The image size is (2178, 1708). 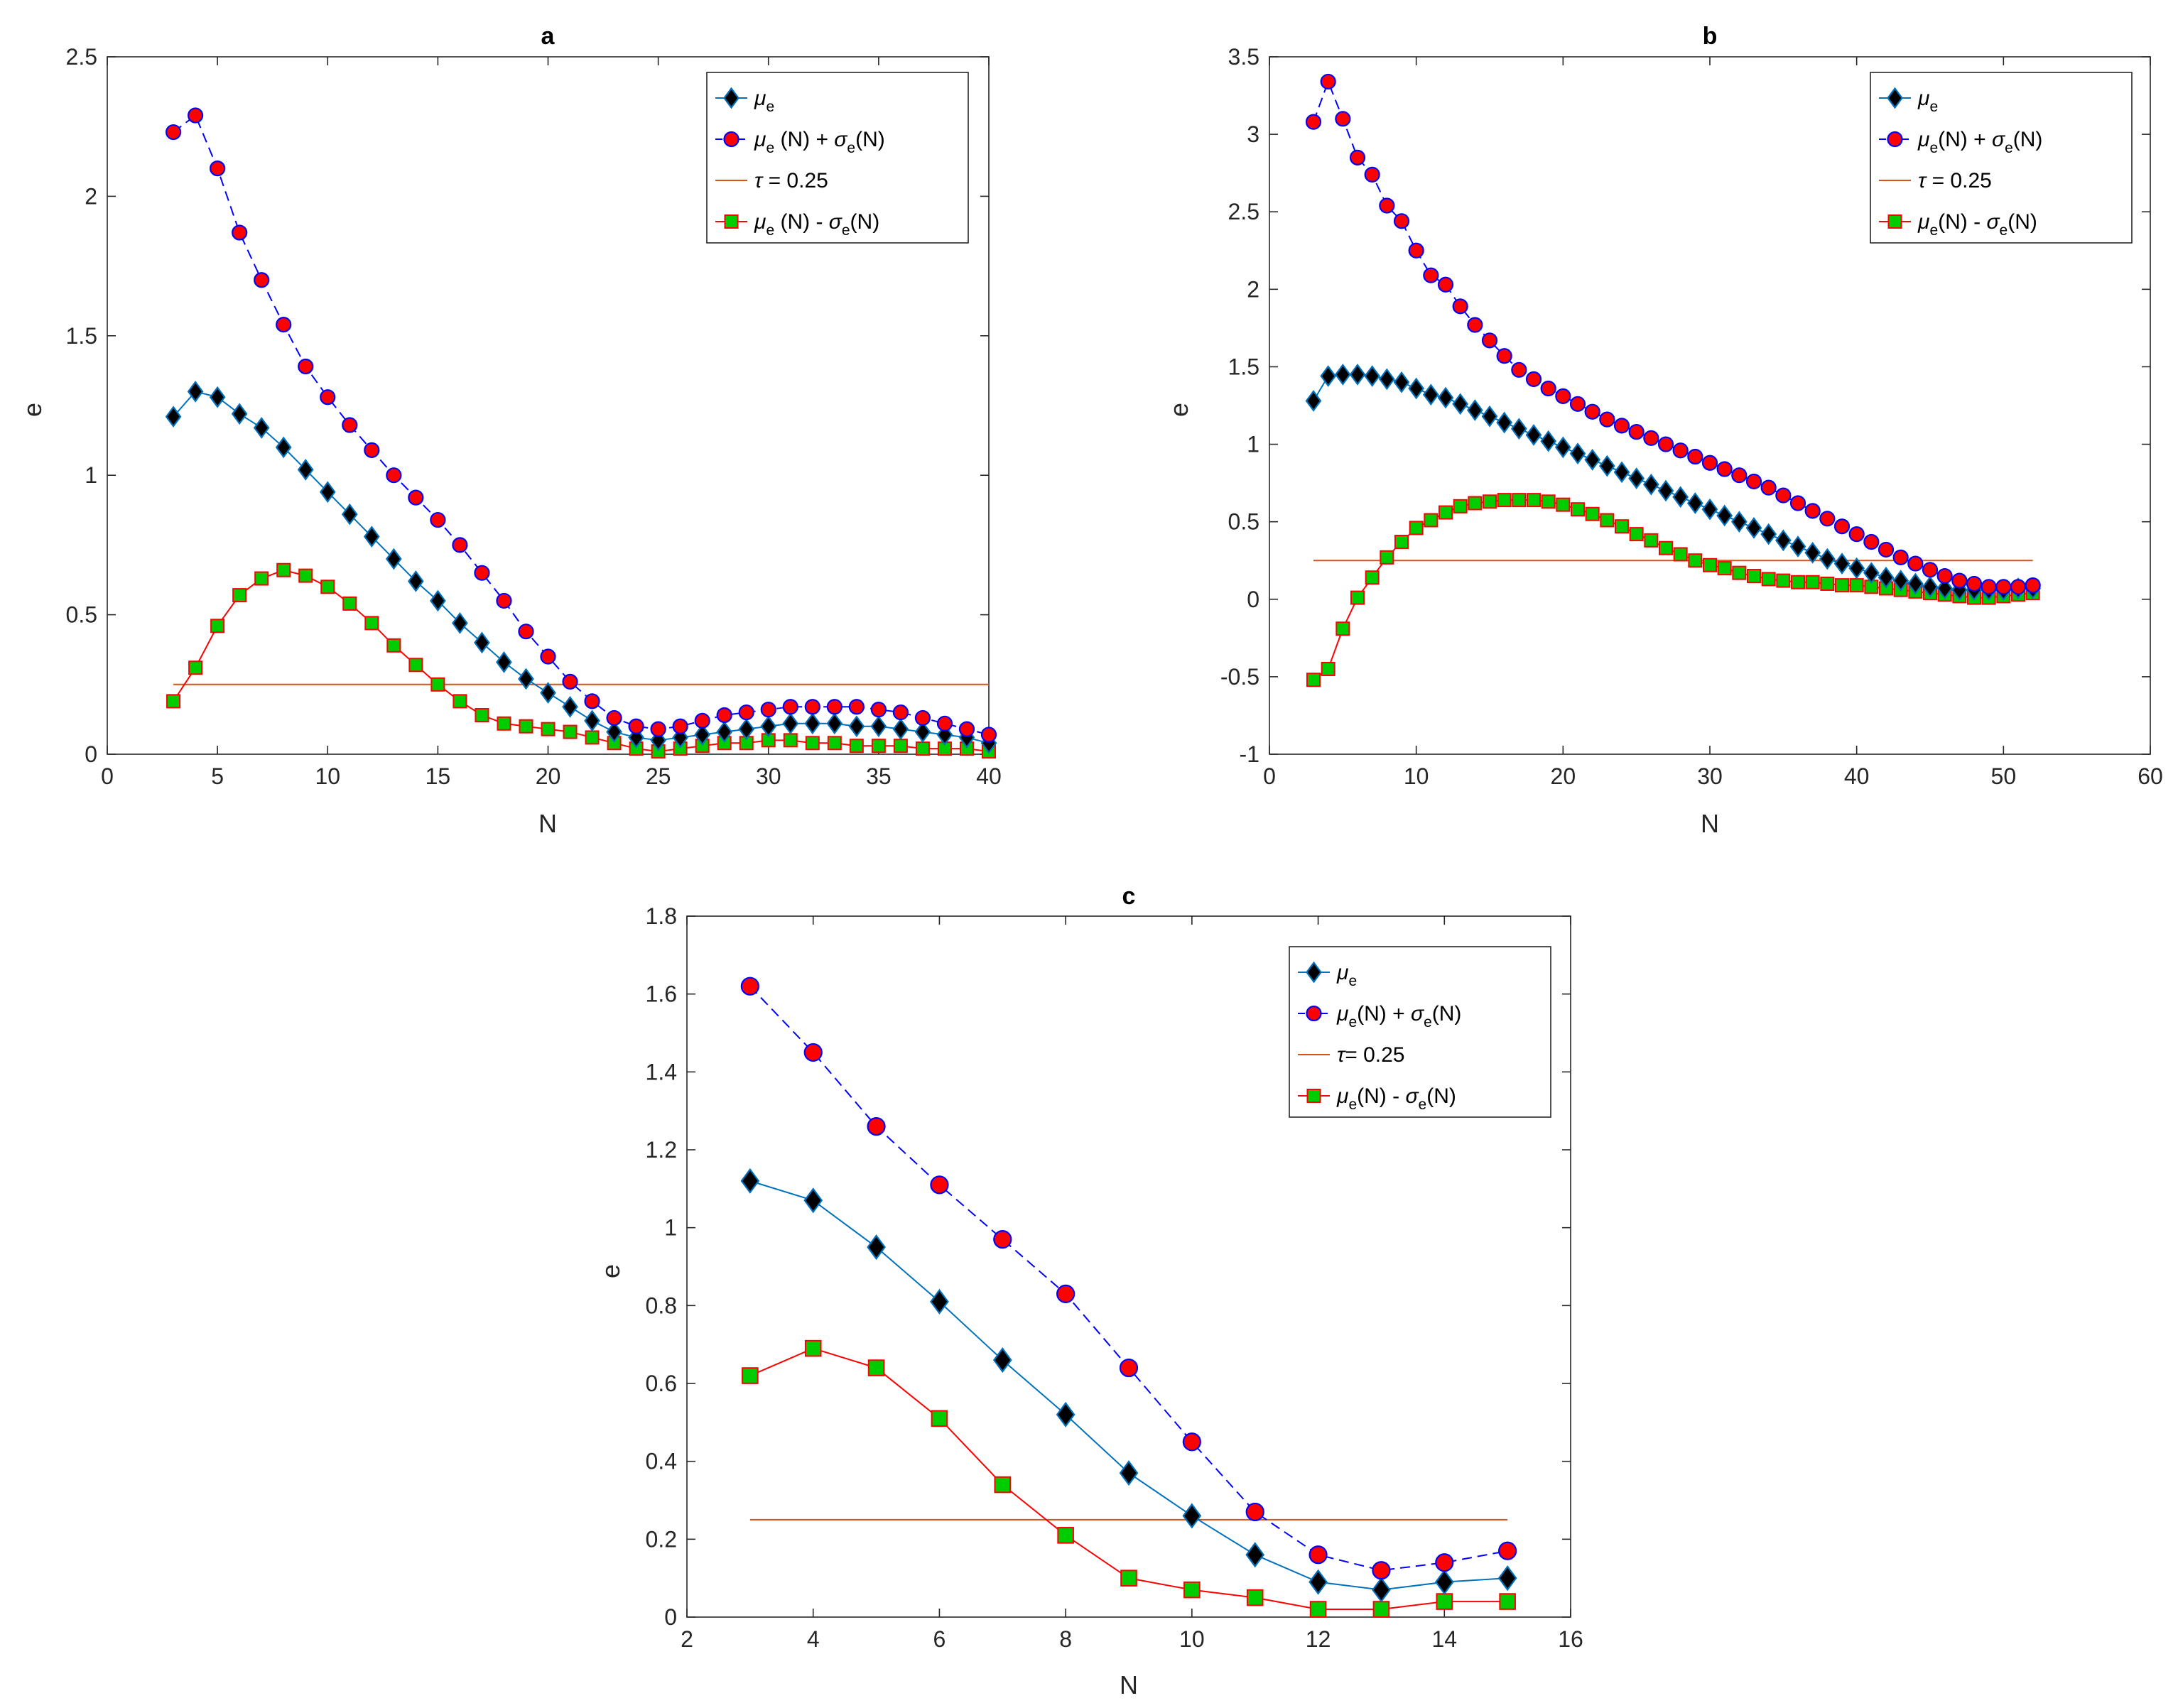 I want to click on panel-a-legend-mean-marker, so click(x=731, y=98).